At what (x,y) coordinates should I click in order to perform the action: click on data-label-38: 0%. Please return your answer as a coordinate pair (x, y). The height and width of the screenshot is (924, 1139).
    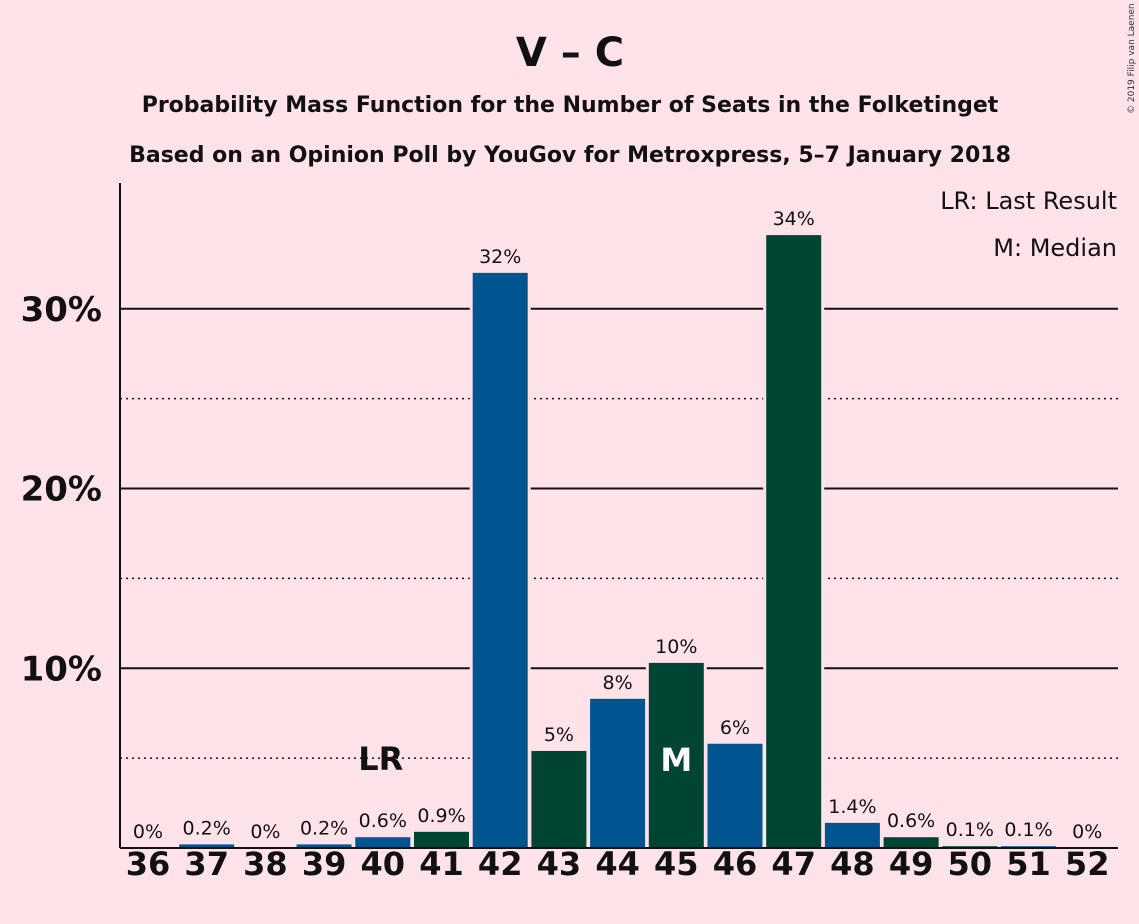
    Looking at the image, I should click on (265, 832).